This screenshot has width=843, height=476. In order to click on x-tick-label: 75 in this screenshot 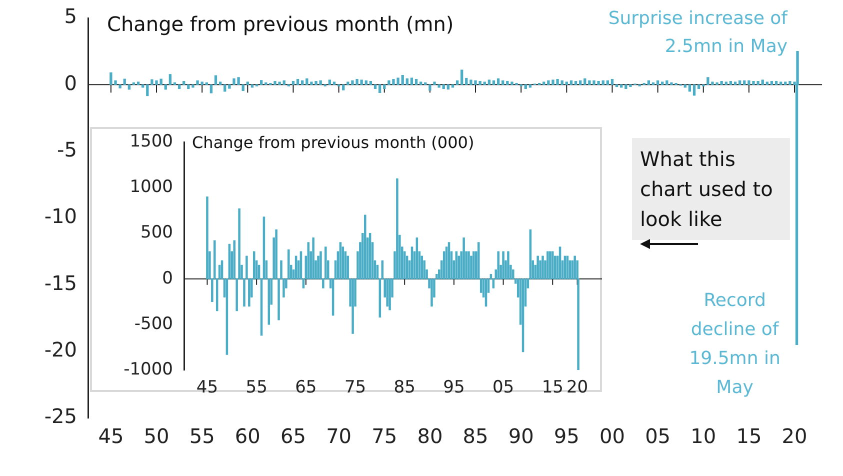, I will do `click(355, 388)`.